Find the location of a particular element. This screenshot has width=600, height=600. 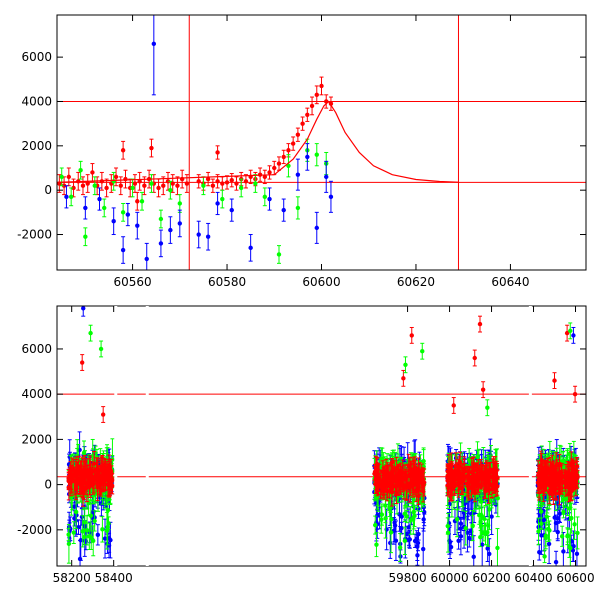

x-tick-label: 58400 is located at coordinates (114, 578).